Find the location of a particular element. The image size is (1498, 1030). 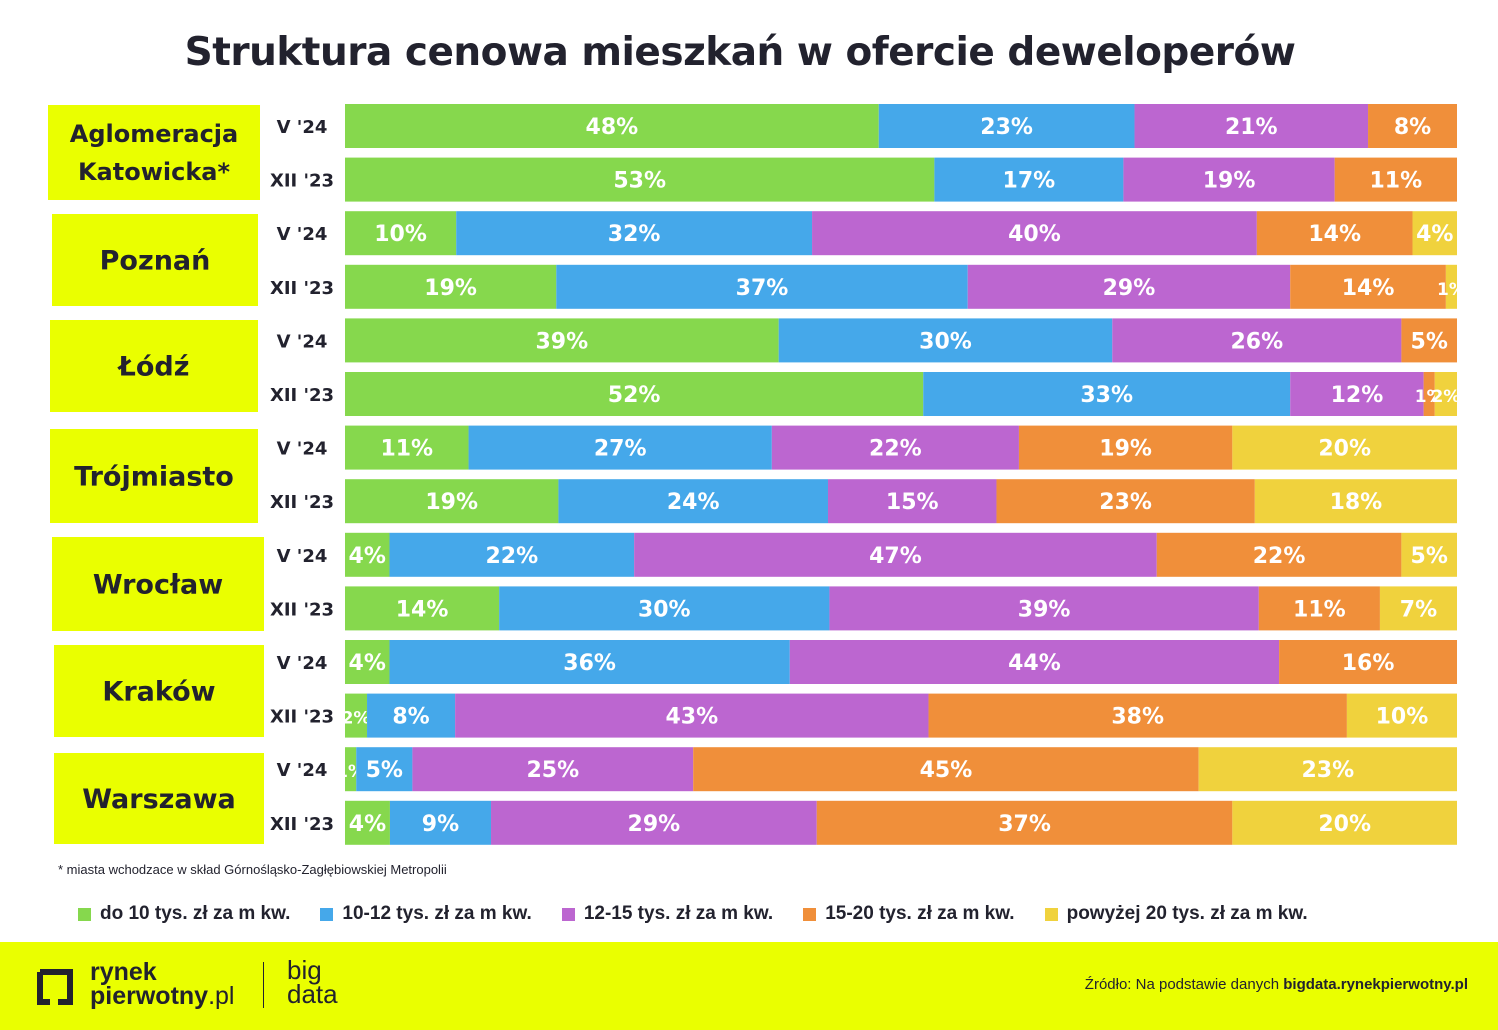

legend-label: 12-15 tys. zł za m kw. is located at coordinates (678, 913).